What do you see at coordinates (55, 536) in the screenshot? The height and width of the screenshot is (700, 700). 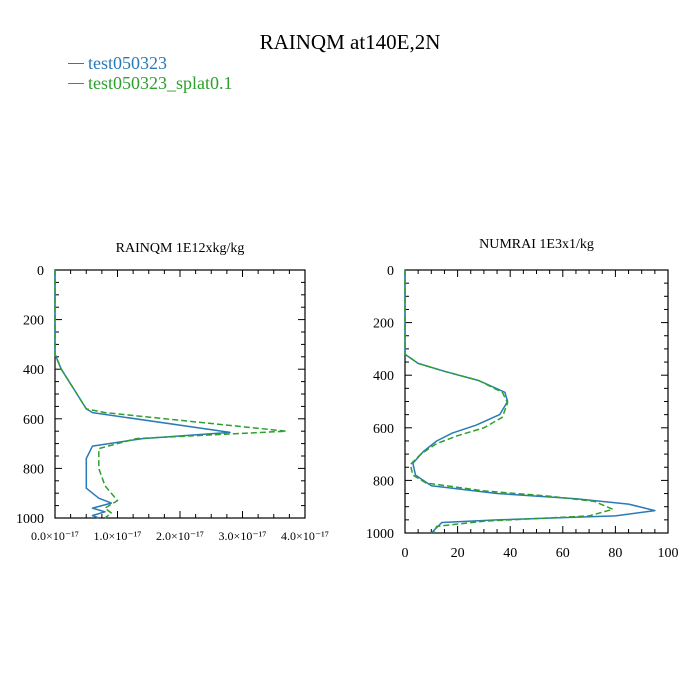 I see `x-tick-label: 0.0×10⁻¹⁷` at bounding box center [55, 536].